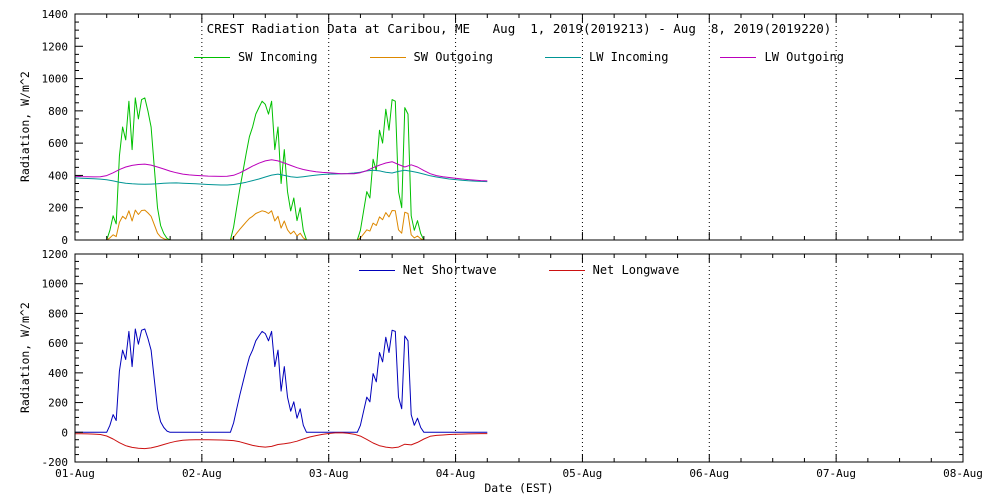  What do you see at coordinates (963, 473) in the screenshot?
I see `x-tick-label: 08-Aug` at bounding box center [963, 473].